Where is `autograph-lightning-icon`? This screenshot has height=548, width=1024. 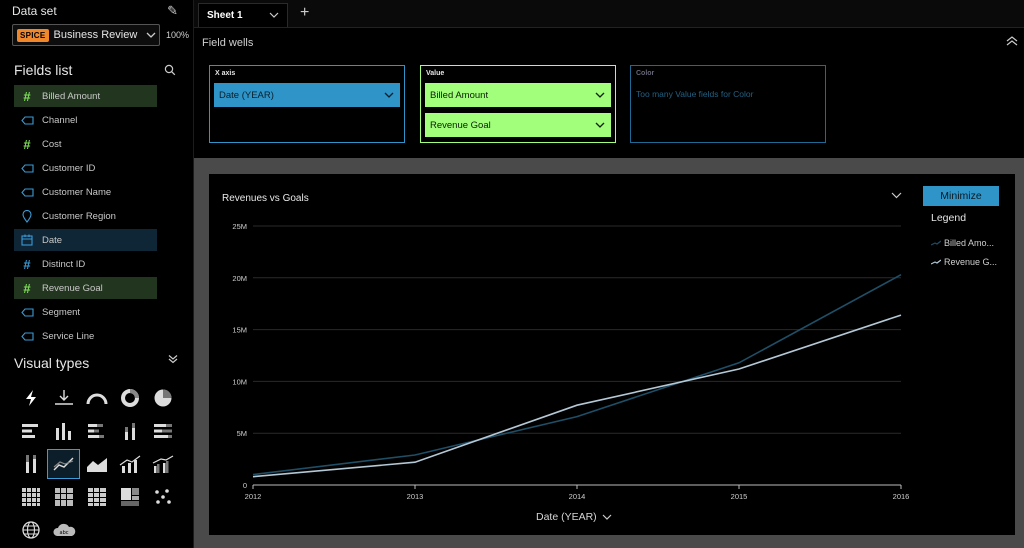 autograph-lightning-icon is located at coordinates (30, 398).